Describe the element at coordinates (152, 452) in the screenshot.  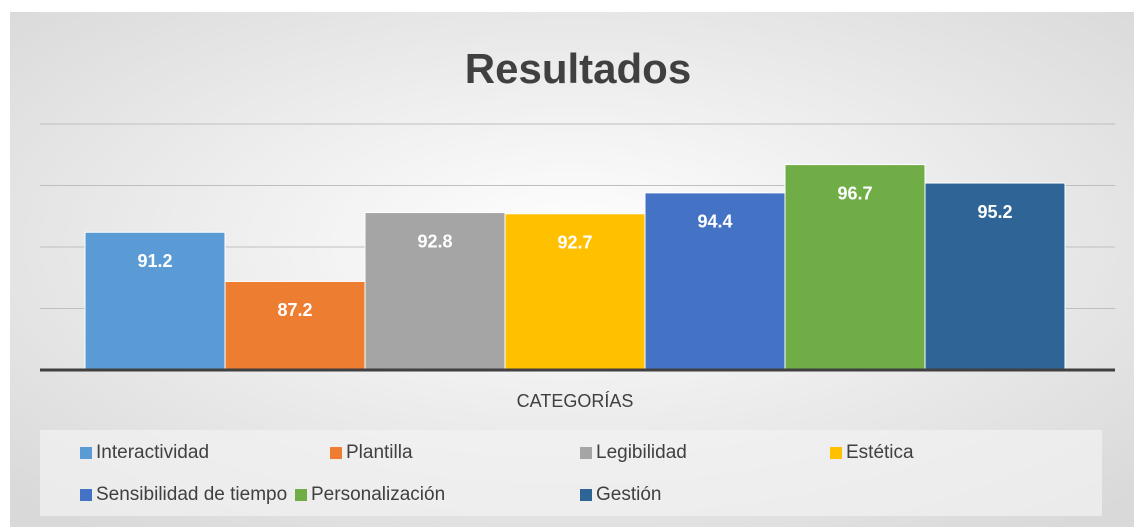
I see `legend-label: Interactividad` at that location.